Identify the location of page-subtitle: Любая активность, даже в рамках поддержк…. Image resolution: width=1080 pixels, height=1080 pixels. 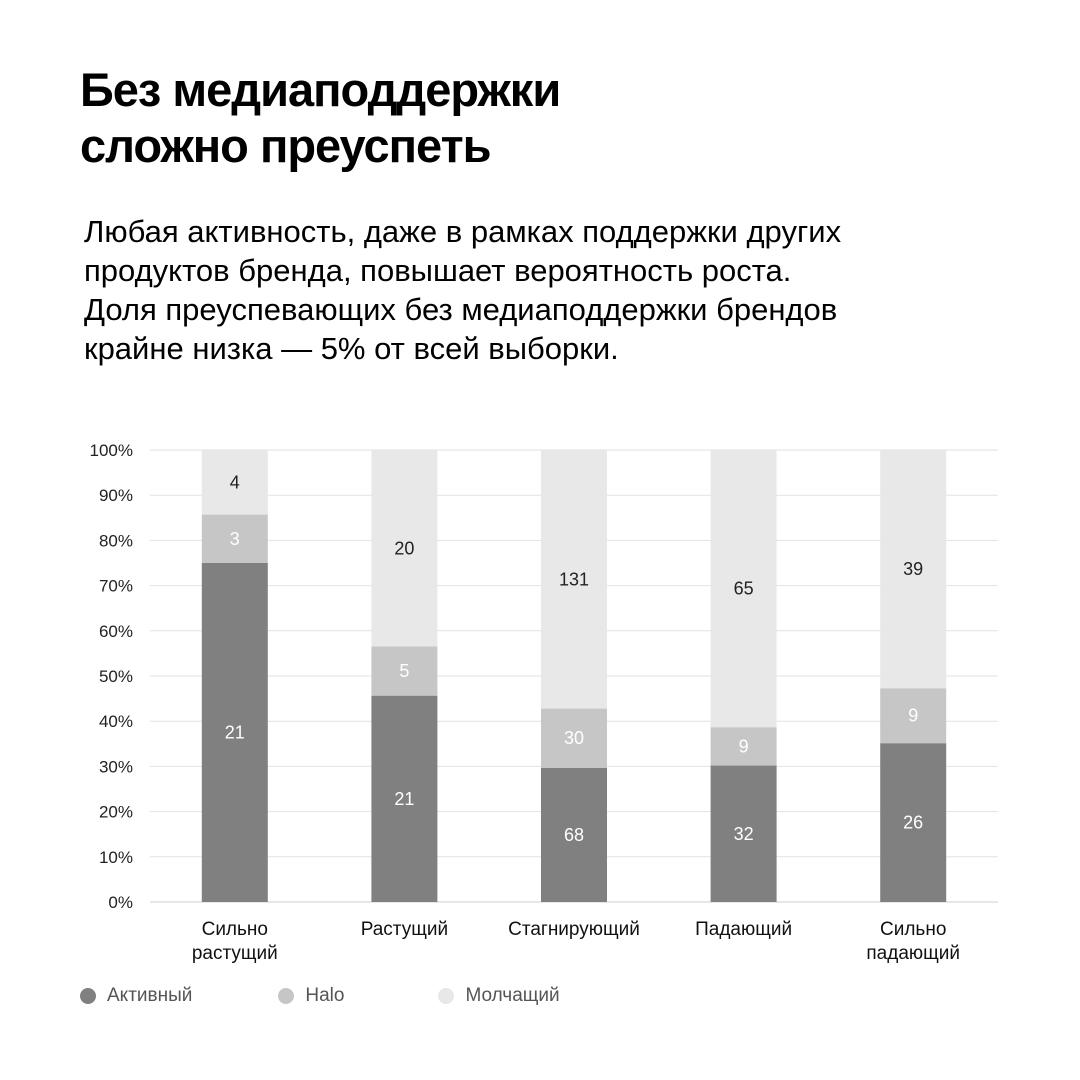
(554, 290).